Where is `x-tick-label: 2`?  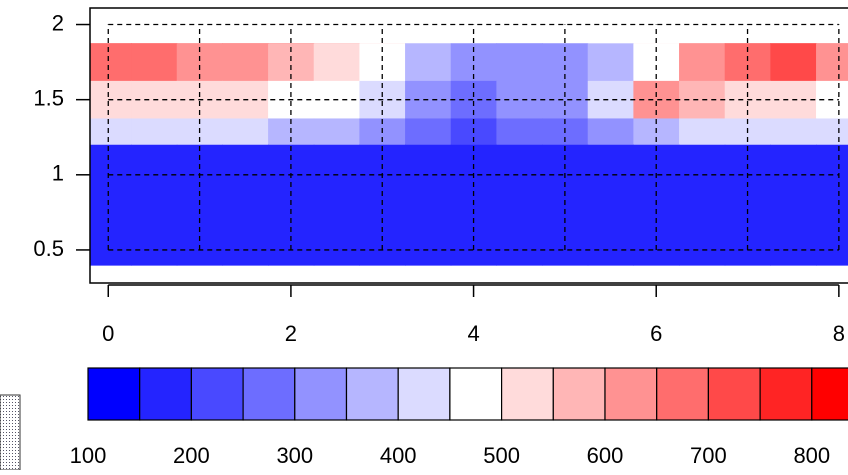 x-tick-label: 2 is located at coordinates (291, 333).